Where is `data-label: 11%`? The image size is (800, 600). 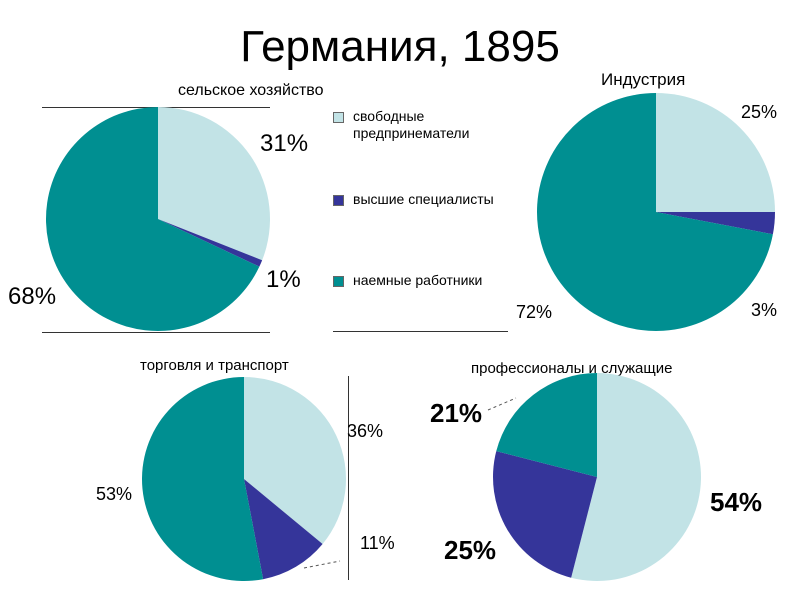 data-label: 11% is located at coordinates (377, 543).